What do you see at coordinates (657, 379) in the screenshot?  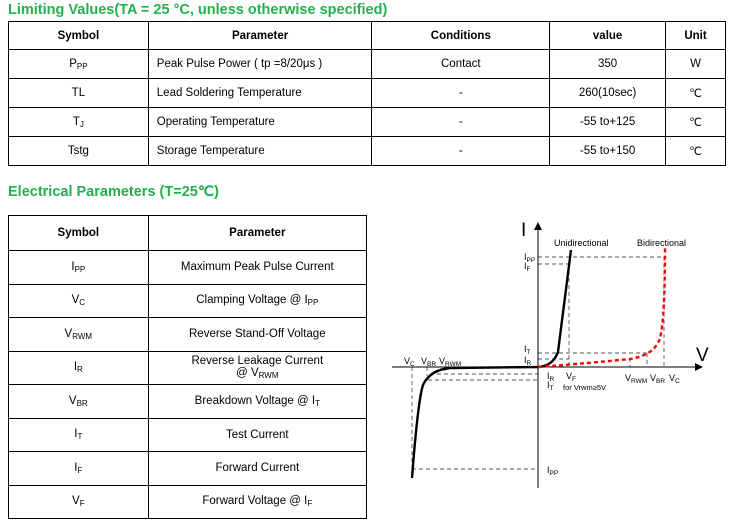 I see `vbr-right-label: VBR` at bounding box center [657, 379].